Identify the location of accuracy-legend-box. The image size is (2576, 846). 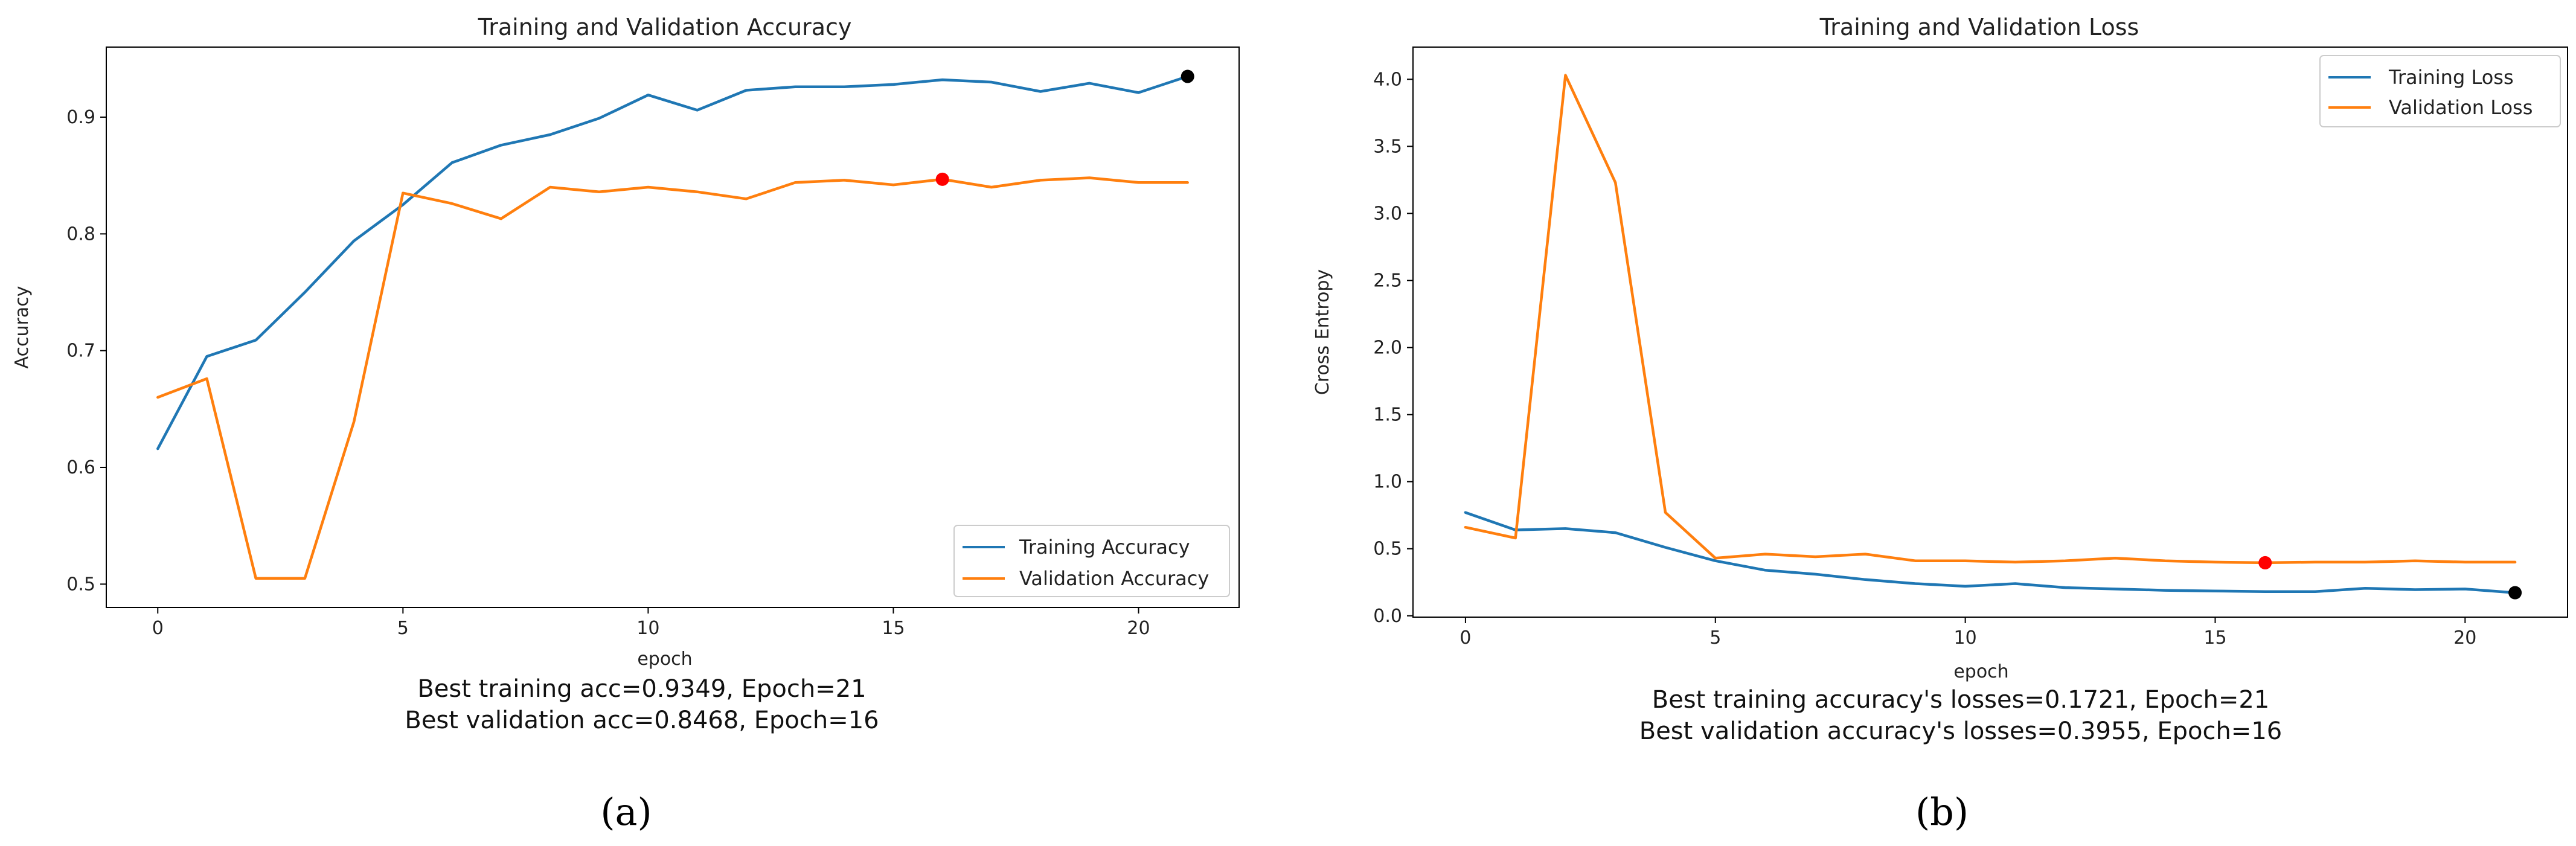
(1091, 561).